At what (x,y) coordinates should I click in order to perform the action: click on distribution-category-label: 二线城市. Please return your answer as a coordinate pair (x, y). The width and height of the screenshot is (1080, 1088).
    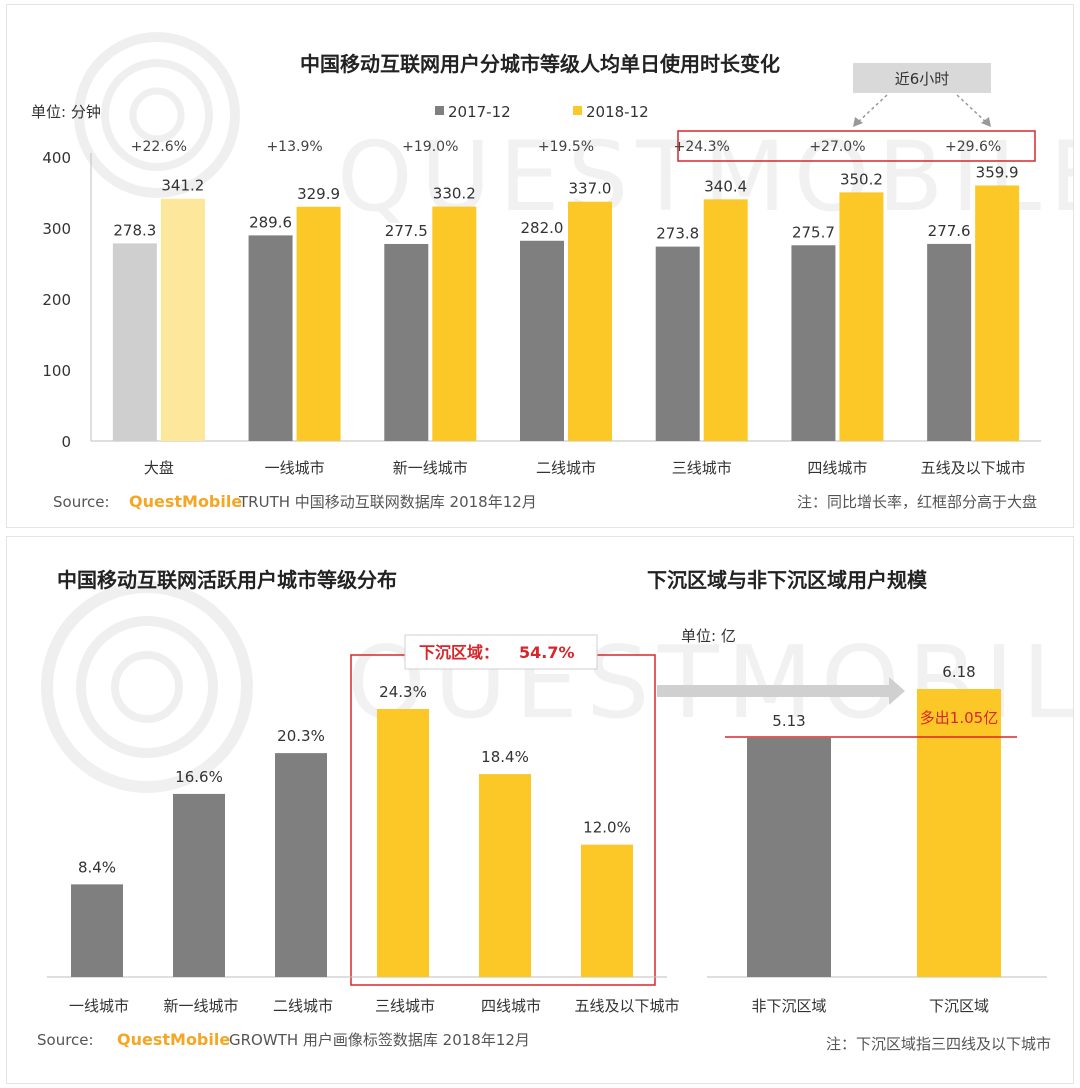
    Looking at the image, I should click on (303, 1006).